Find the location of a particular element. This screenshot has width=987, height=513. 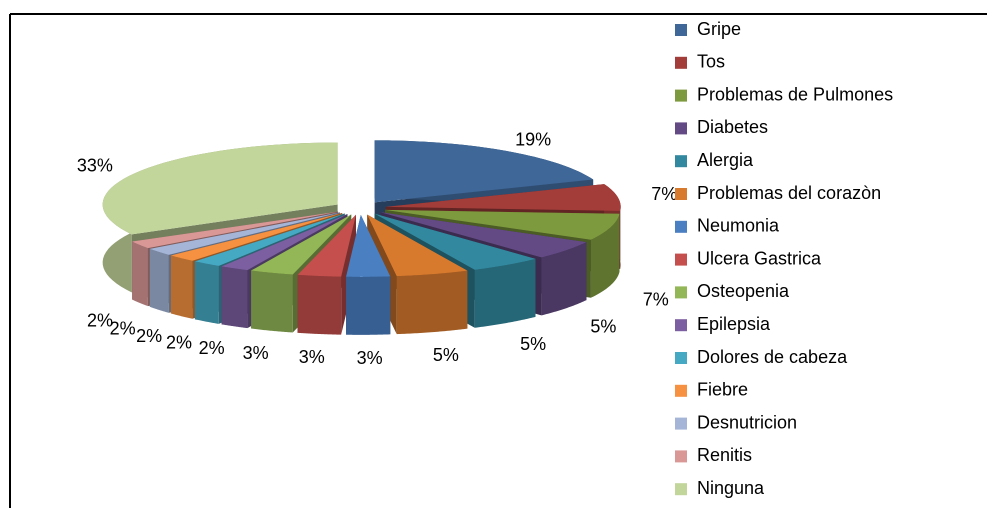

legend-label: Problemas de Pulmones is located at coordinates (795, 94).